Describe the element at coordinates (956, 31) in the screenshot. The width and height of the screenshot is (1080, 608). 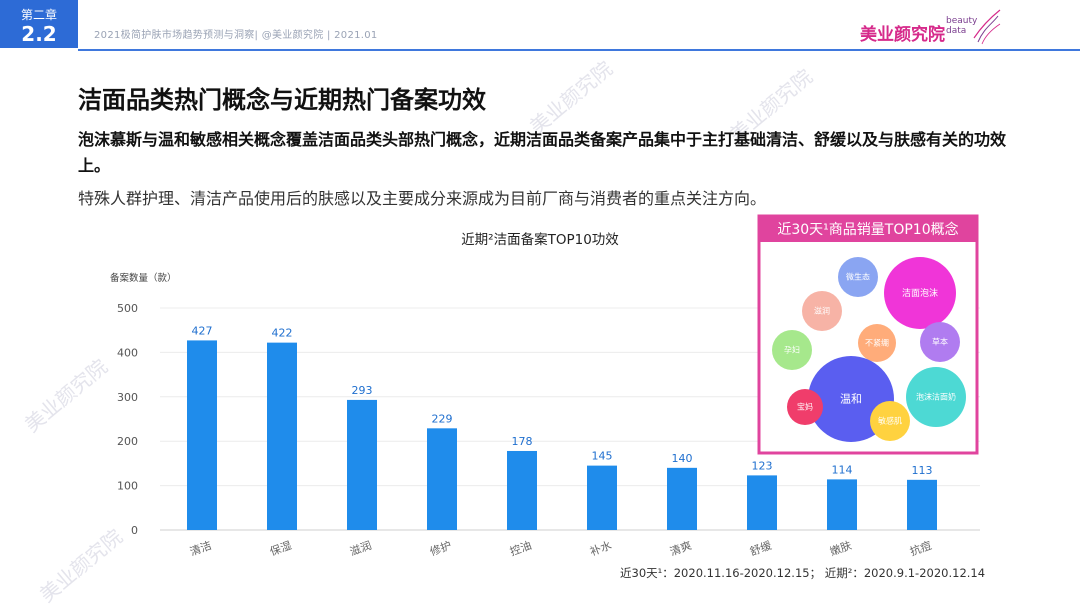
I see `brand-name-en-2: data` at that location.